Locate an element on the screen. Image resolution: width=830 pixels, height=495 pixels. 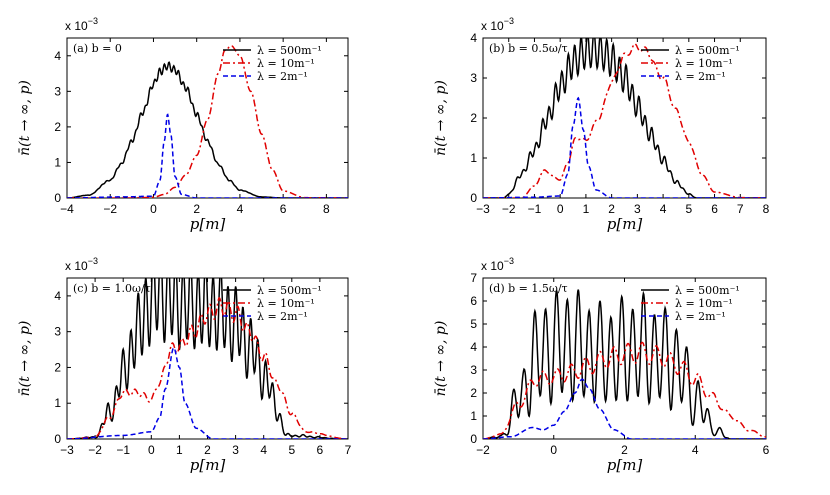
y-tick-label: 7 is located at coordinates (473, 278).